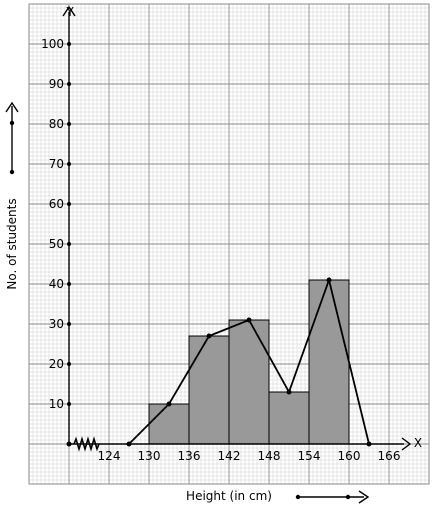 Image resolution: width=434 pixels, height=514 pixels. What do you see at coordinates (69, 444) in the screenshot?
I see `origin-point` at bounding box center [69, 444].